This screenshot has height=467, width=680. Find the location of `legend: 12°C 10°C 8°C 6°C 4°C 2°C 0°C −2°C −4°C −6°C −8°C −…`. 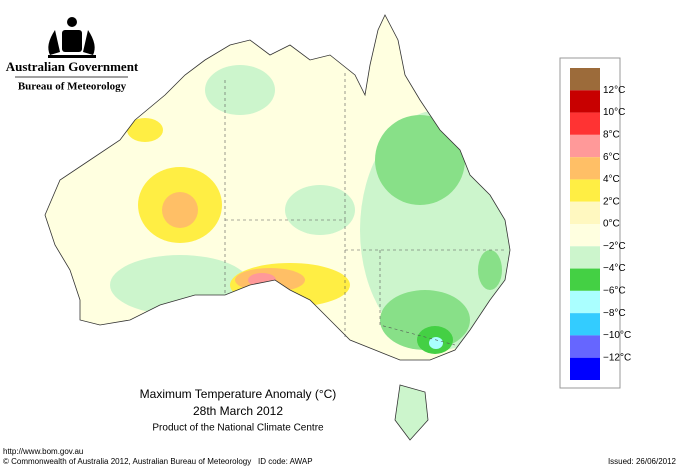

legend: 12°C 10°C 8°C 6°C 4°C 2°C 0°C −2°C −4°C −6°C −8°C −… is located at coordinates (600, 224).